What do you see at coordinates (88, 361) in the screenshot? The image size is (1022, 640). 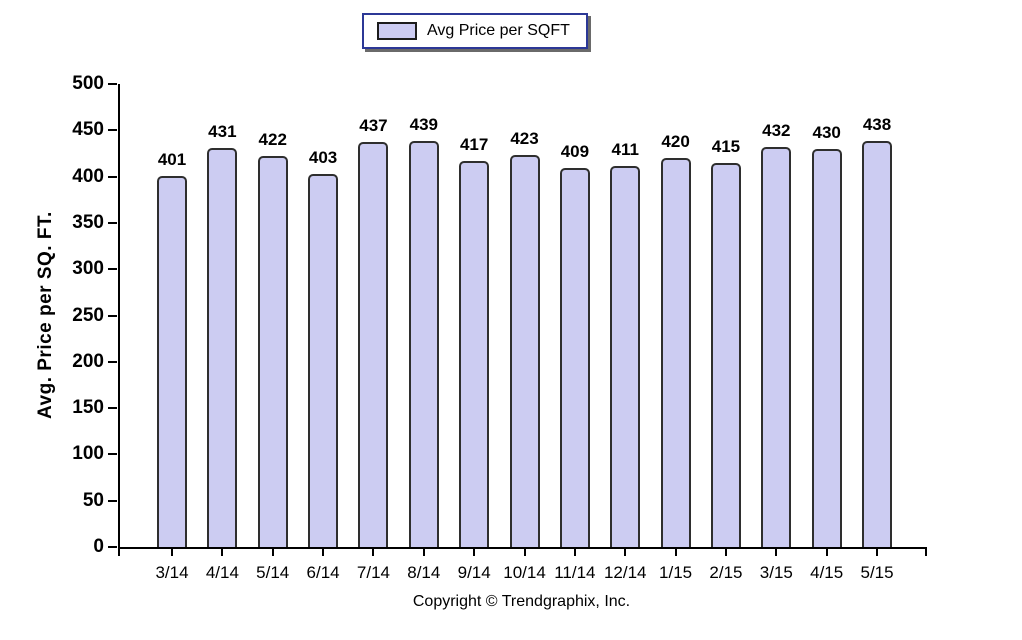 I see `y-axis-tick-label: 200` at bounding box center [88, 361].